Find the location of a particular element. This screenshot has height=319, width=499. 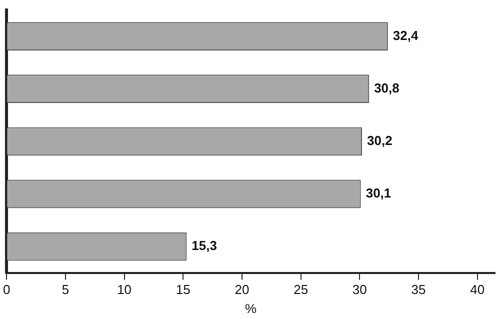

data-label: 30,1 is located at coordinates (379, 193).